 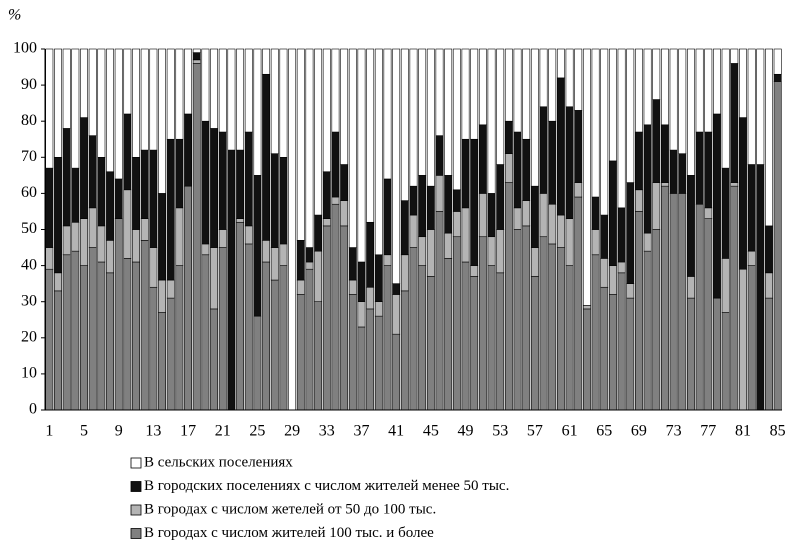 What do you see at coordinates (188, 431) in the screenshot?
I see `x-tick-label: 17` at bounding box center [188, 431].